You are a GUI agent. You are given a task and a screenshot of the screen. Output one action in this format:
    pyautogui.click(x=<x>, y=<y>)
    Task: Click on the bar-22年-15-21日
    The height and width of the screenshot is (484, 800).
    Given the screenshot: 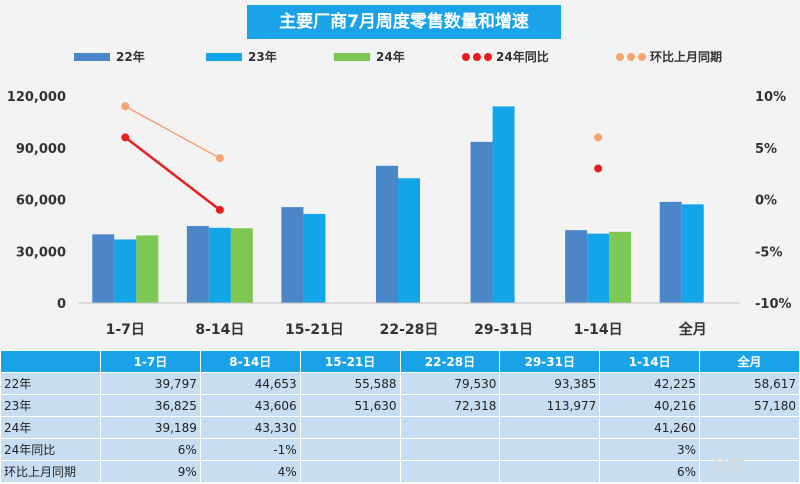 What is the action you would take?
    pyautogui.click(x=292, y=255)
    